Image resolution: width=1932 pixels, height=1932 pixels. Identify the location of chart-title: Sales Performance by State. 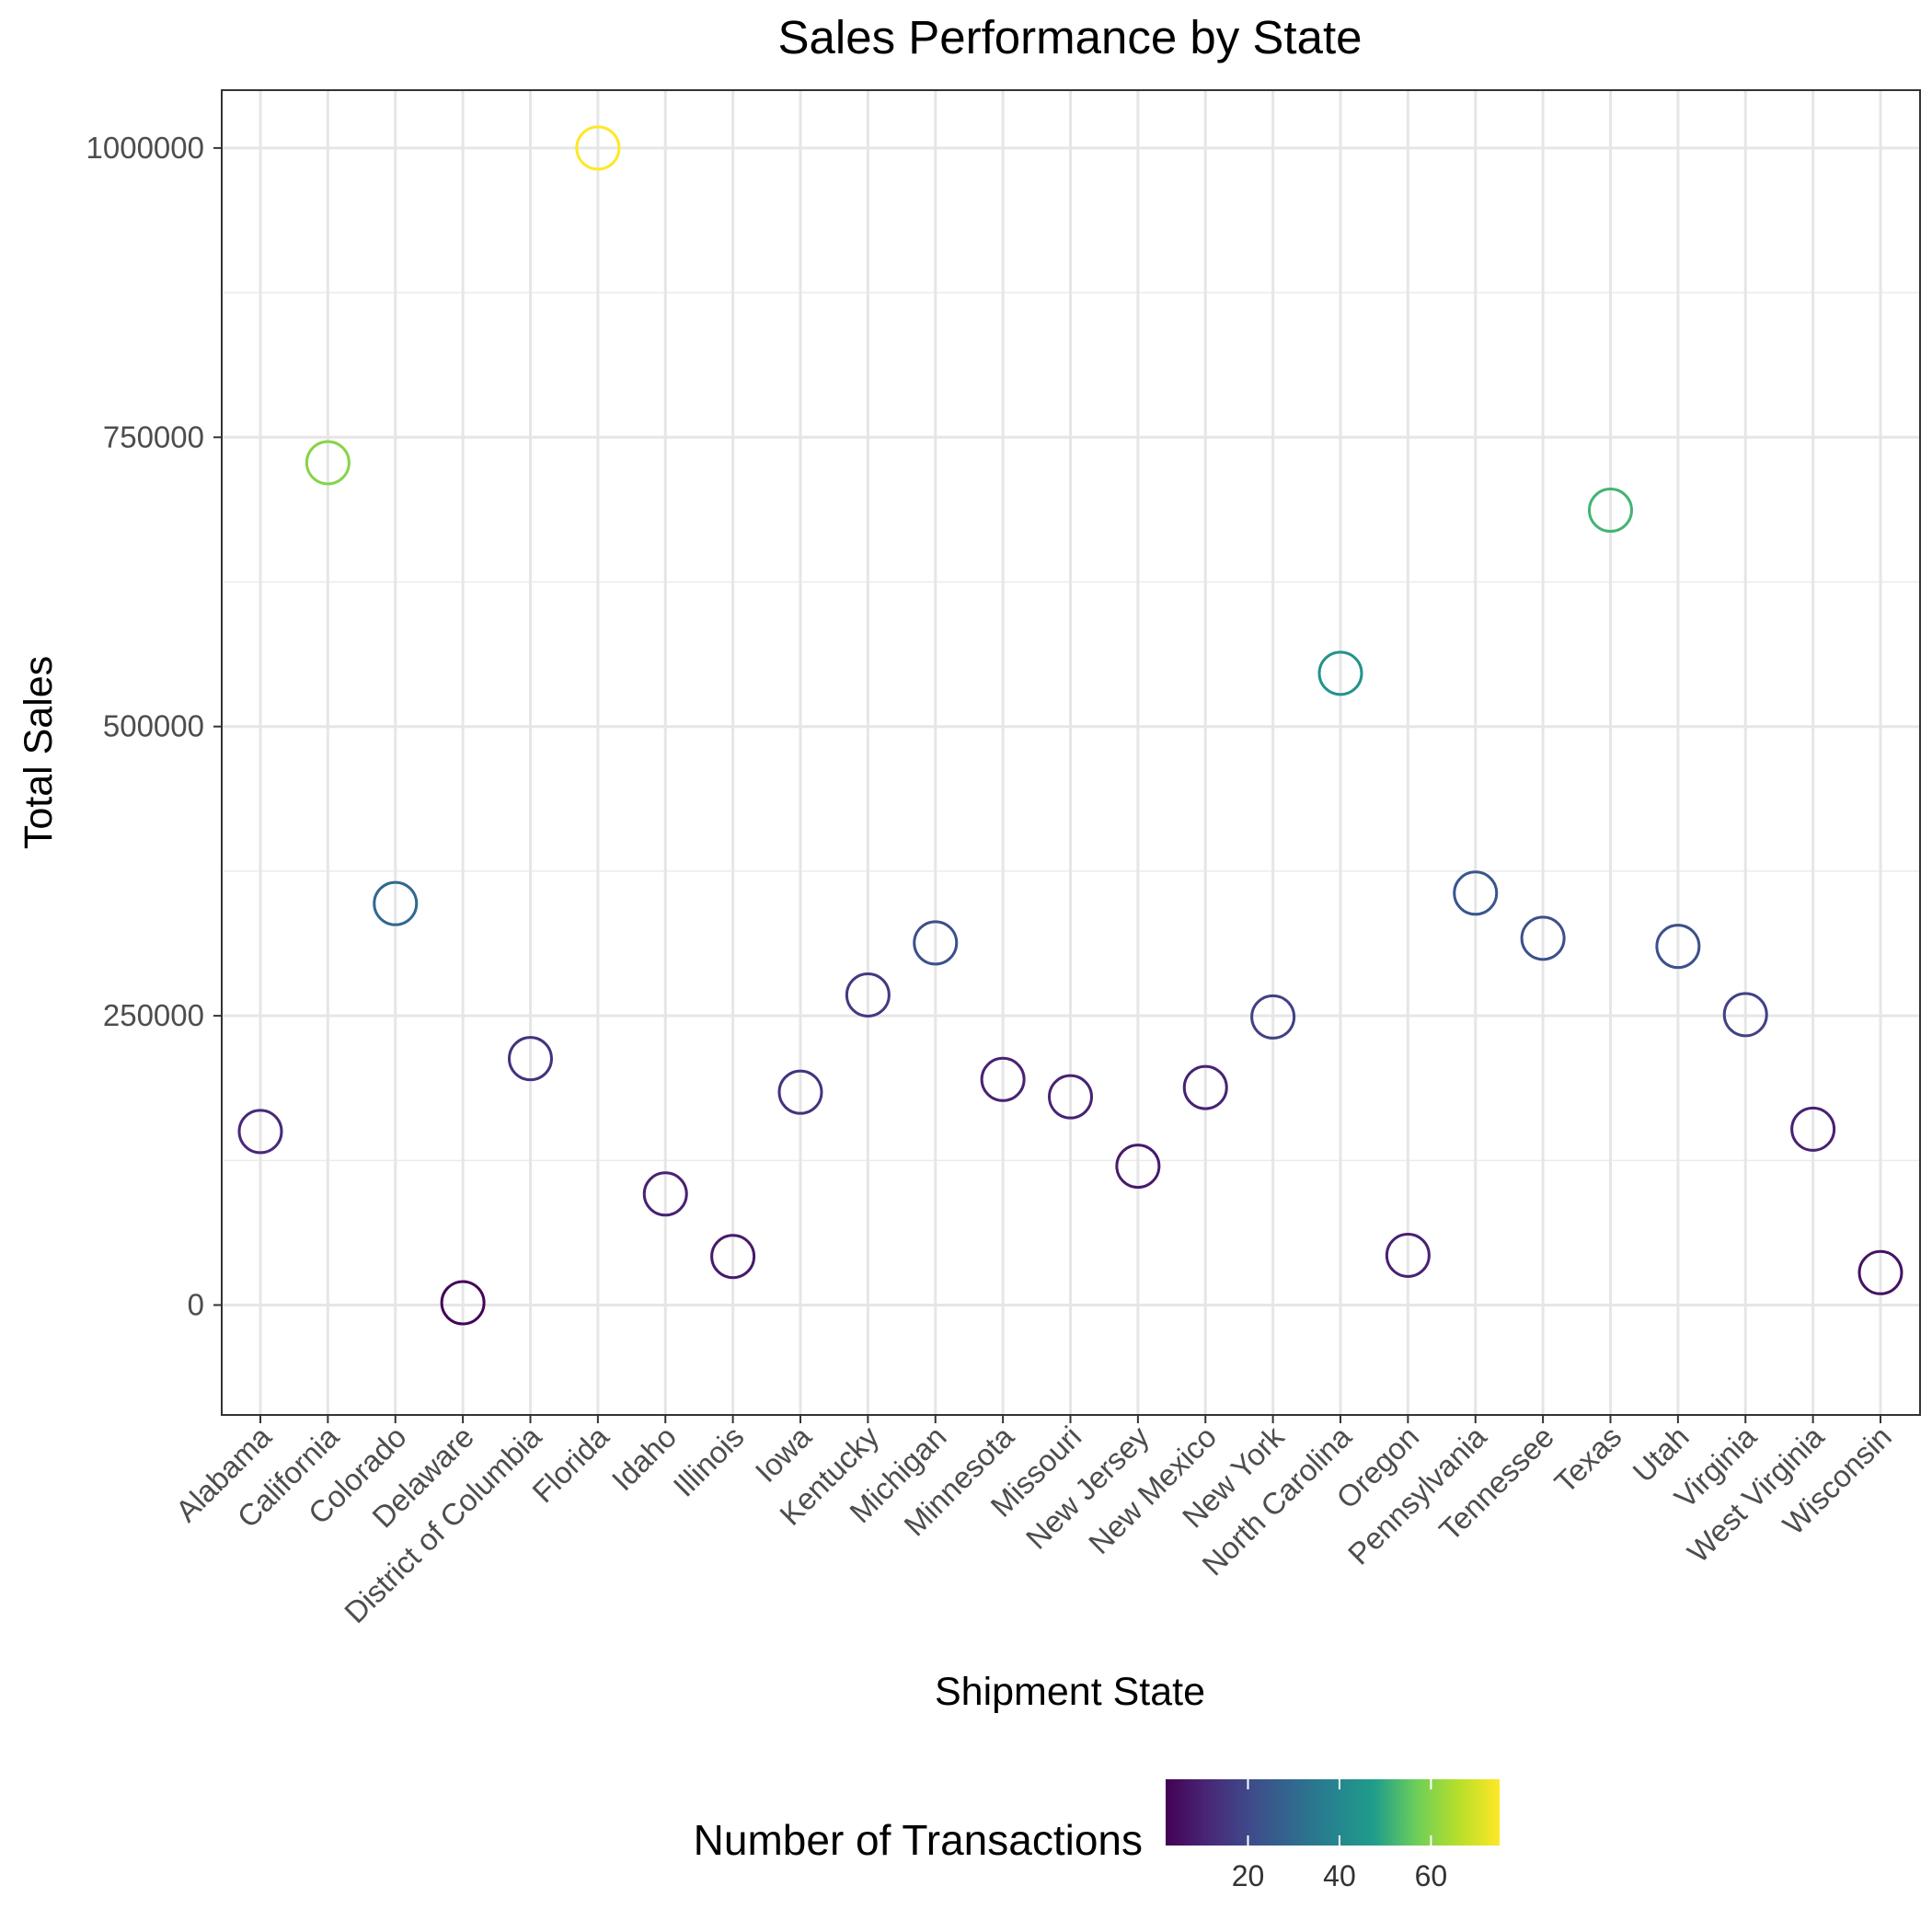
(1070, 37).